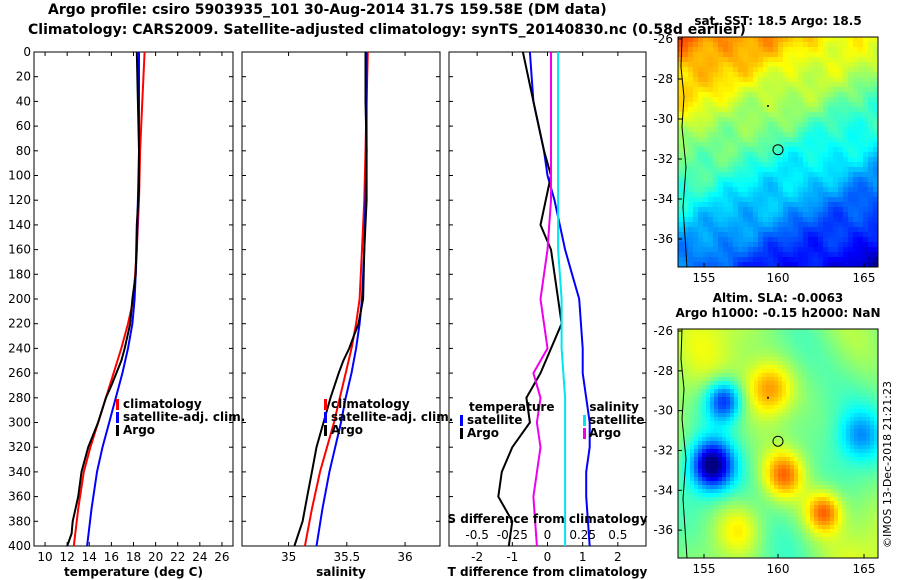 Image resolution: width=900 pixels, height=580 pixels. What do you see at coordinates (19, 250) in the screenshot?
I see `y-tick-label: 160` at bounding box center [19, 250].